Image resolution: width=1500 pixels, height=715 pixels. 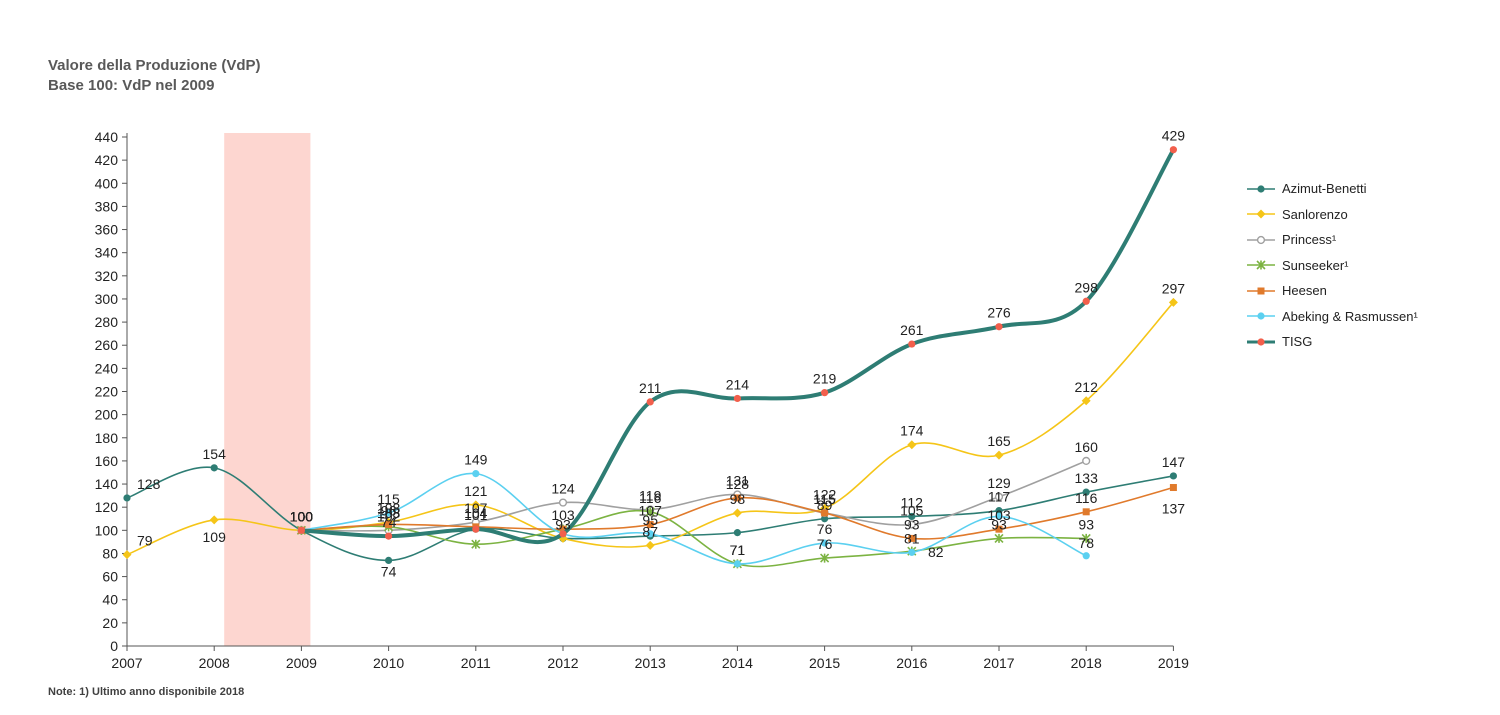 I want to click on data-label-heesen: 100, so click(x=302, y=516).